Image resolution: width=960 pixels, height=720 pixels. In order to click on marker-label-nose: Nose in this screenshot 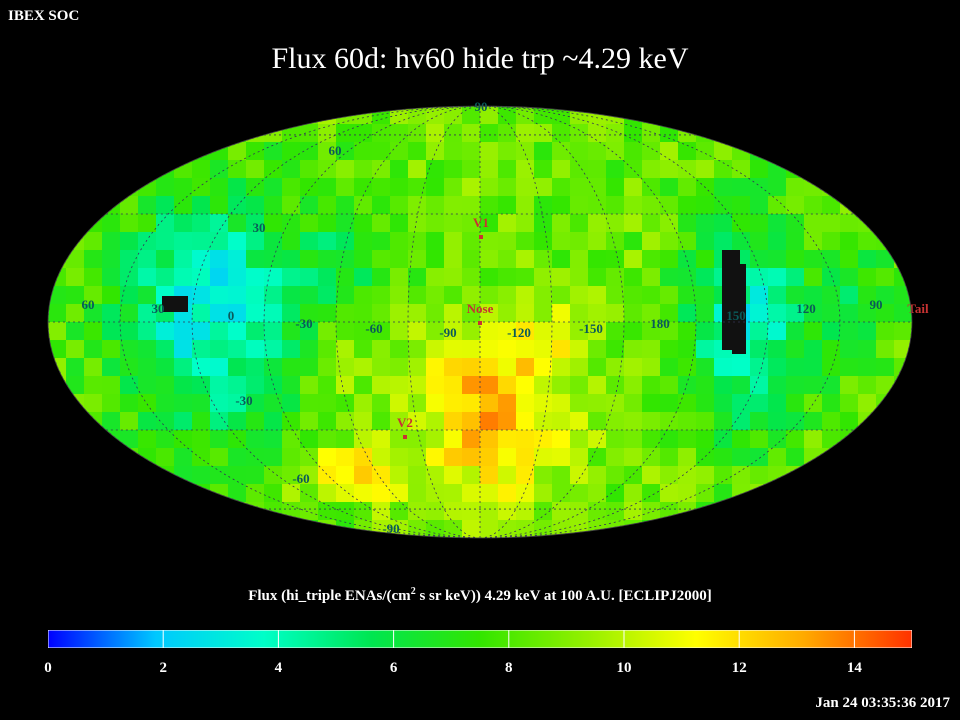, I will do `click(480, 308)`.